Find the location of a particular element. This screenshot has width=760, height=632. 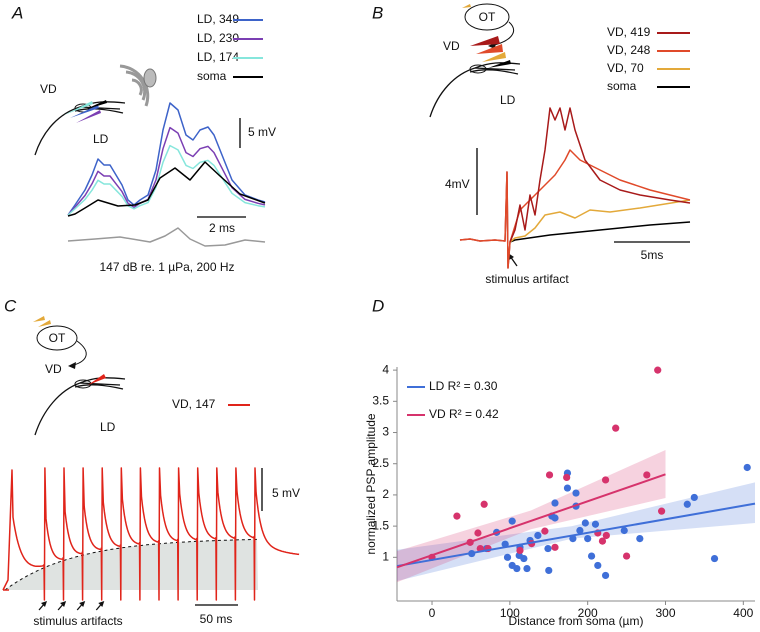

shaded-area is located at coordinates (131, 564).